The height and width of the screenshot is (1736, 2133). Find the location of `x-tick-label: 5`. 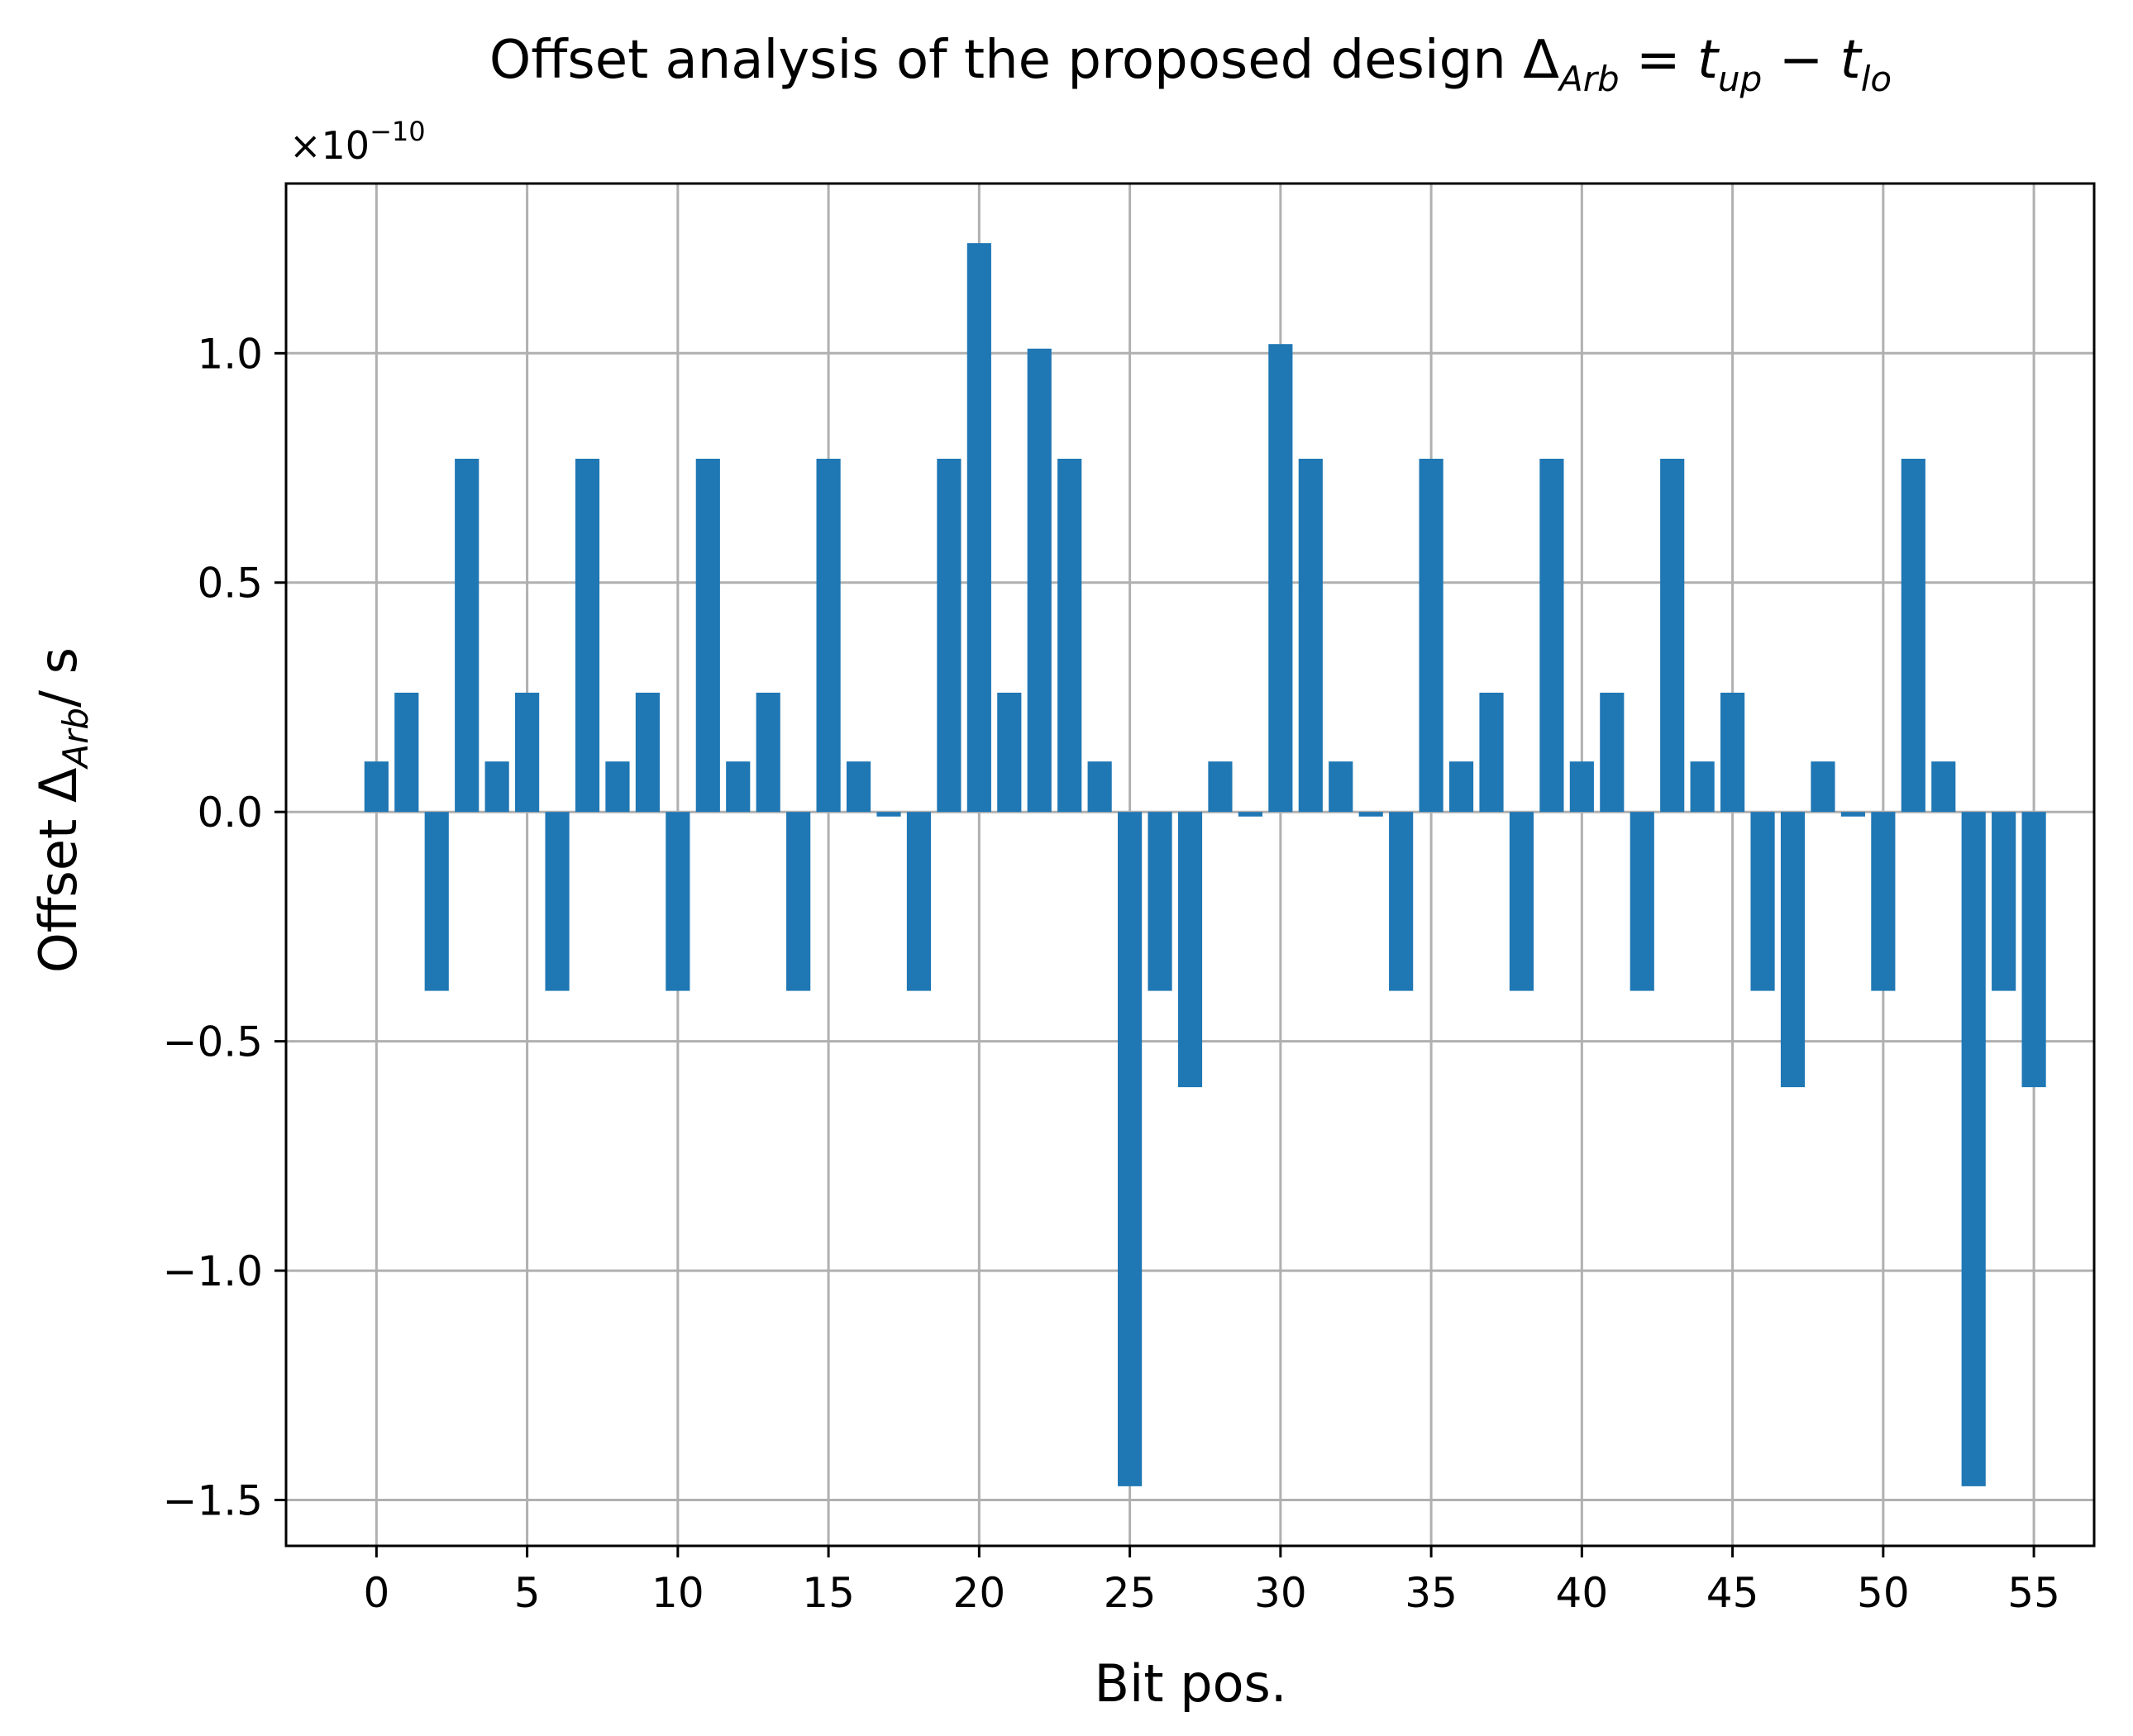

x-tick-label: 5 is located at coordinates (528, 1593).